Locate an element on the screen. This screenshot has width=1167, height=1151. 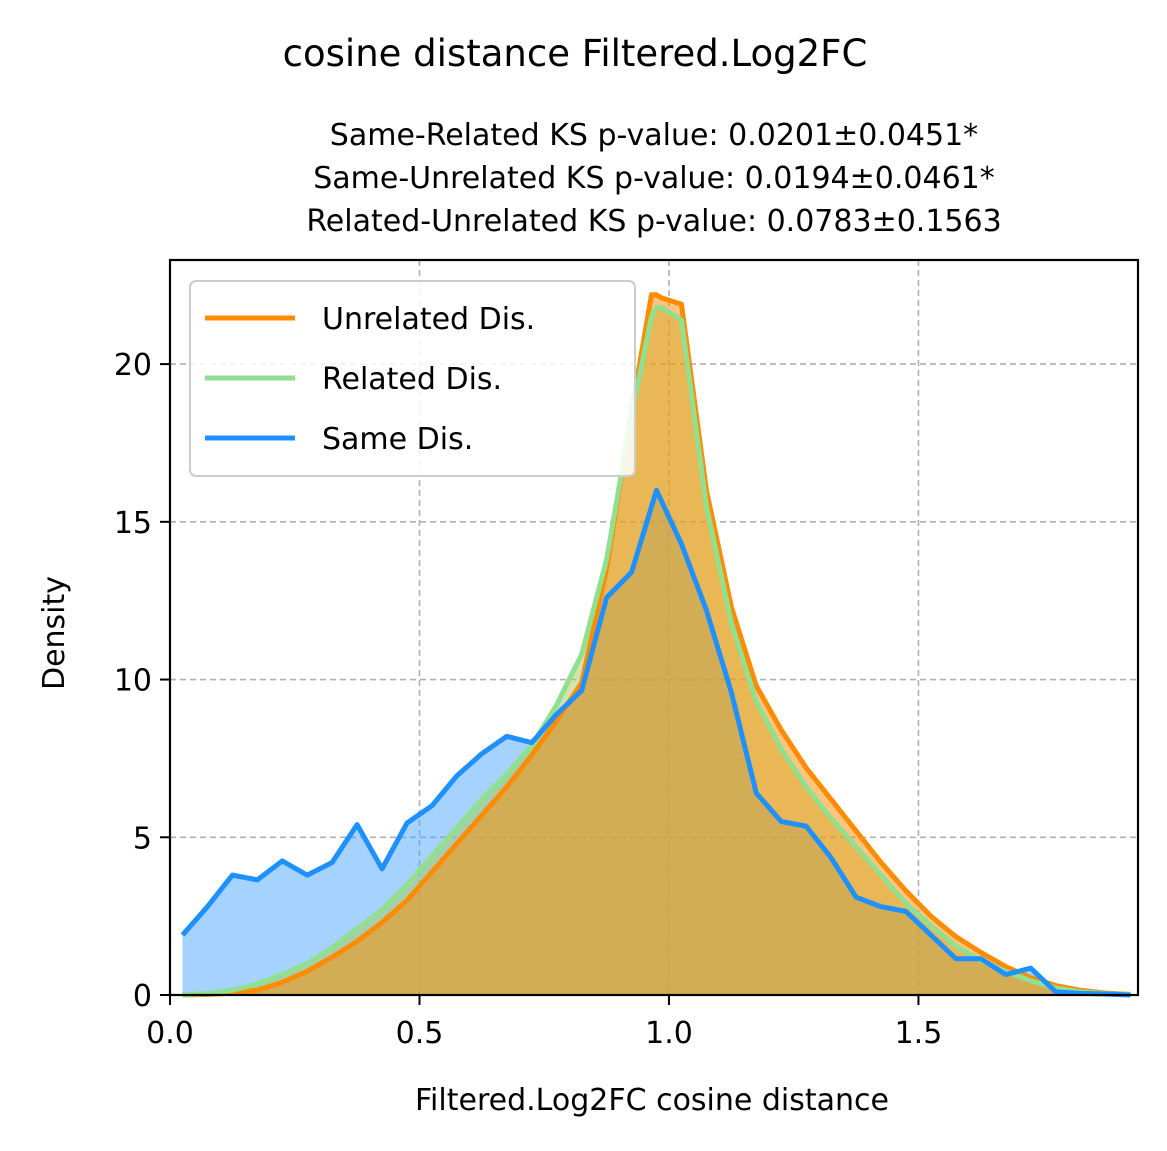
chart-suptitle: cosine distance Filtered.Log2FC is located at coordinates (575, 53).